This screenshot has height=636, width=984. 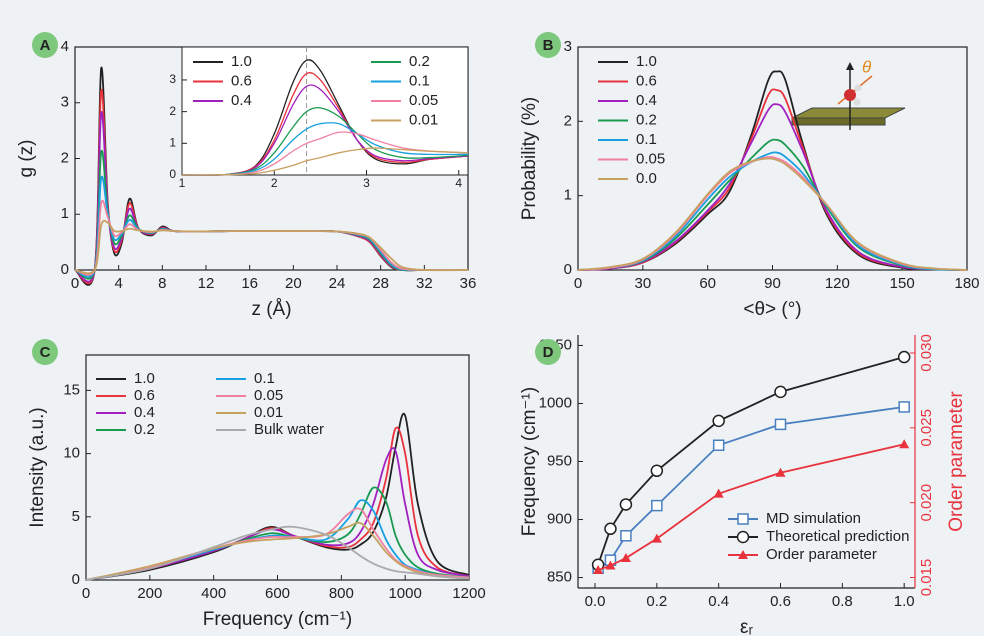 I want to click on y-axis-label: Probability (%), so click(x=529, y=159).